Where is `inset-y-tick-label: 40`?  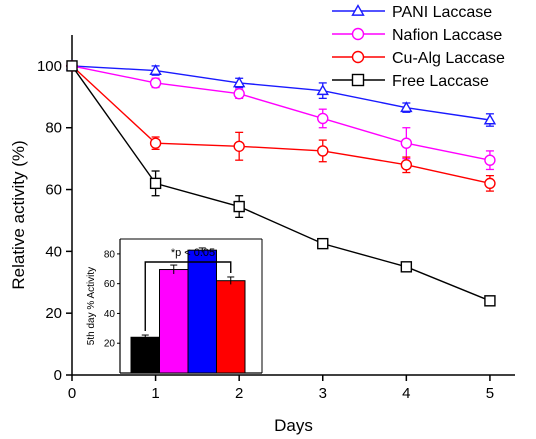 inset-y-tick-label: 40 is located at coordinates (110, 314).